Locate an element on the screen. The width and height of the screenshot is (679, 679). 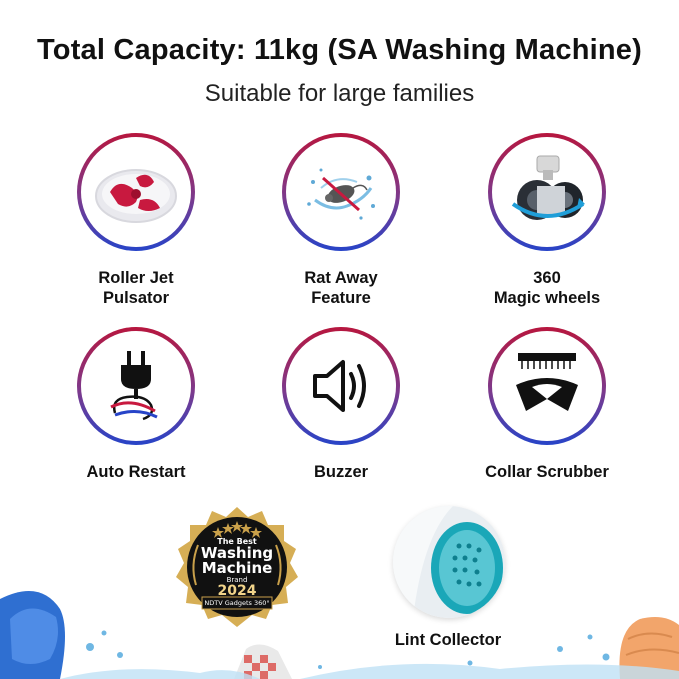
award-line-3: Machine is located at coordinates (237, 568).